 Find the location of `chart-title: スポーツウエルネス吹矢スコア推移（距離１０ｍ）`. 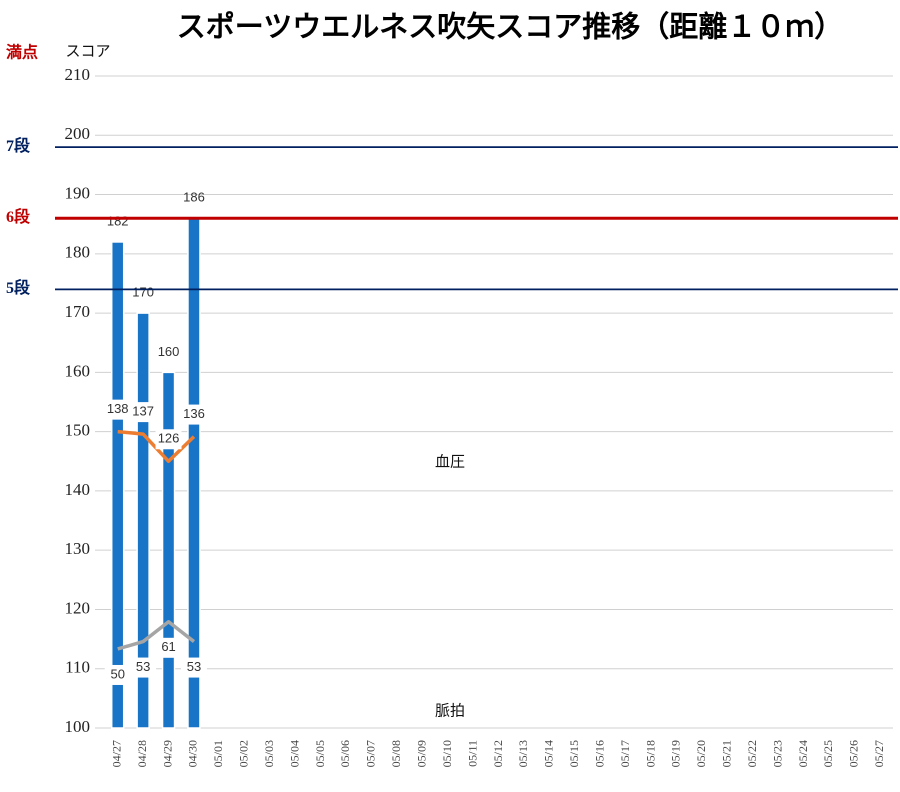

chart-title: スポーツウエルネス吹矢スコア推移（距離１０ｍ） is located at coordinates (510, 27).